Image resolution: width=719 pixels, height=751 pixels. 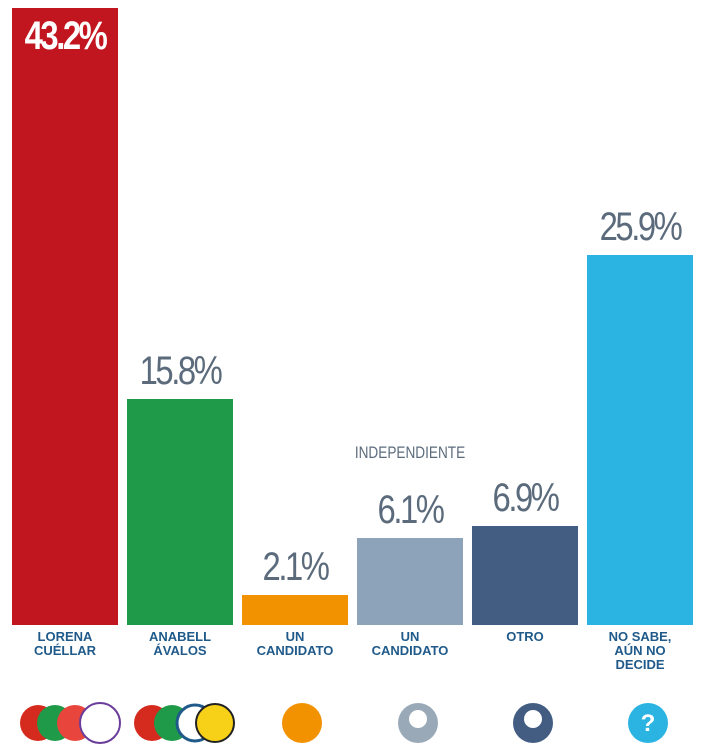 I want to click on annotation: INDEPENDIENTE, so click(x=410, y=452).